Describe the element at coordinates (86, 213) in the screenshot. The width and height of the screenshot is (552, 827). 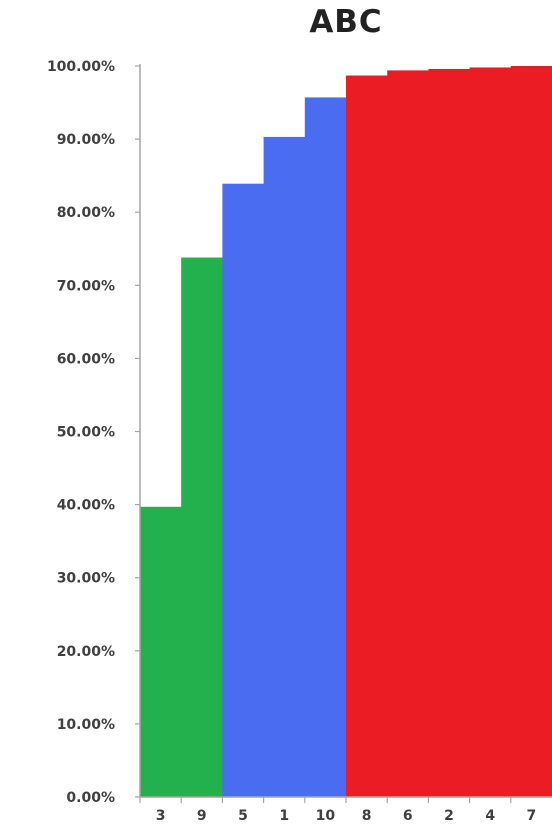
I see `y-tick-label: 80.00%` at that location.